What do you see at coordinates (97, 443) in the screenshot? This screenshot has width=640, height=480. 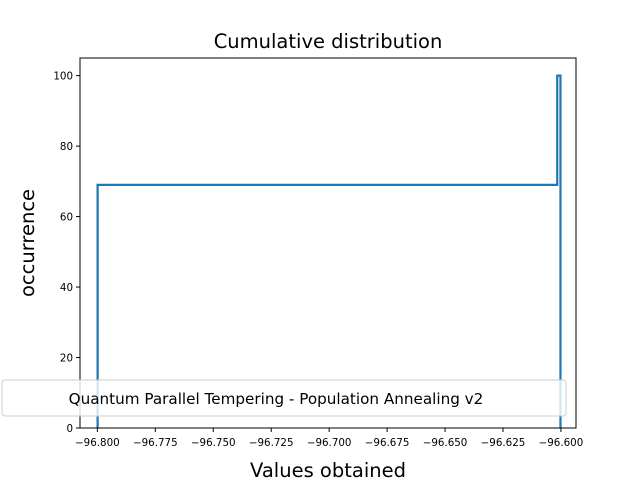 I see `x-tick-label: −96.800` at bounding box center [97, 443].